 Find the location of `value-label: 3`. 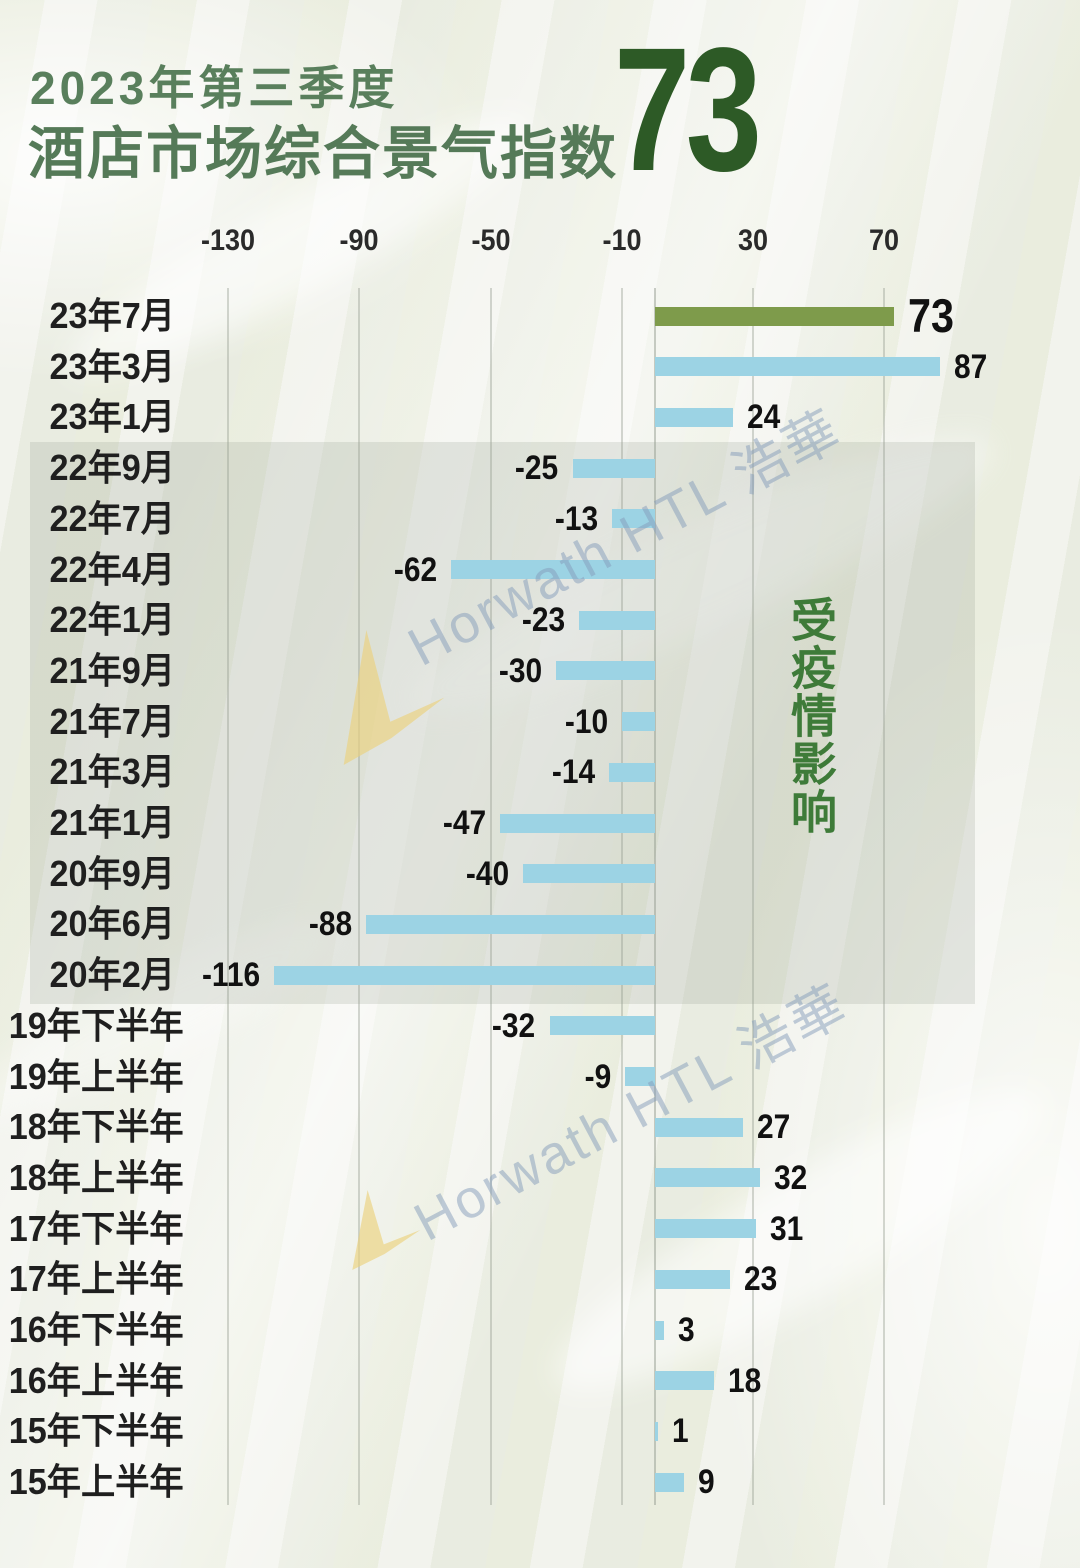

value-label: 3 is located at coordinates (687, 1330).